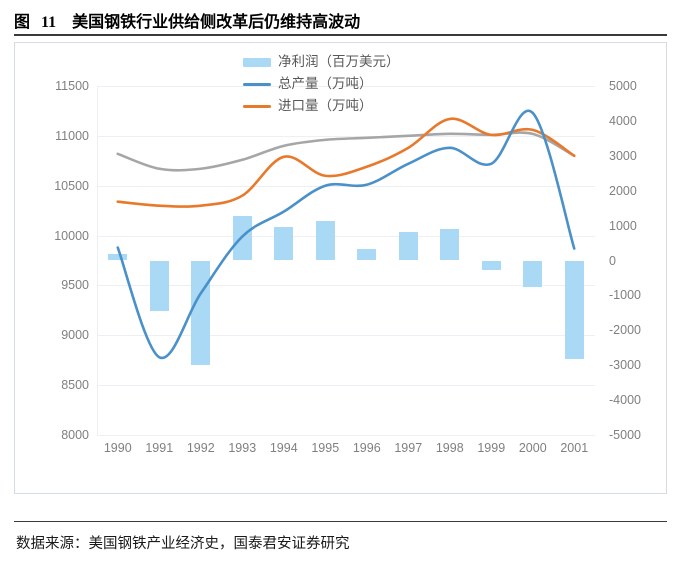  Describe the element at coordinates (625, 365) in the screenshot. I see `y-axis-right-tick: -3000` at that location.